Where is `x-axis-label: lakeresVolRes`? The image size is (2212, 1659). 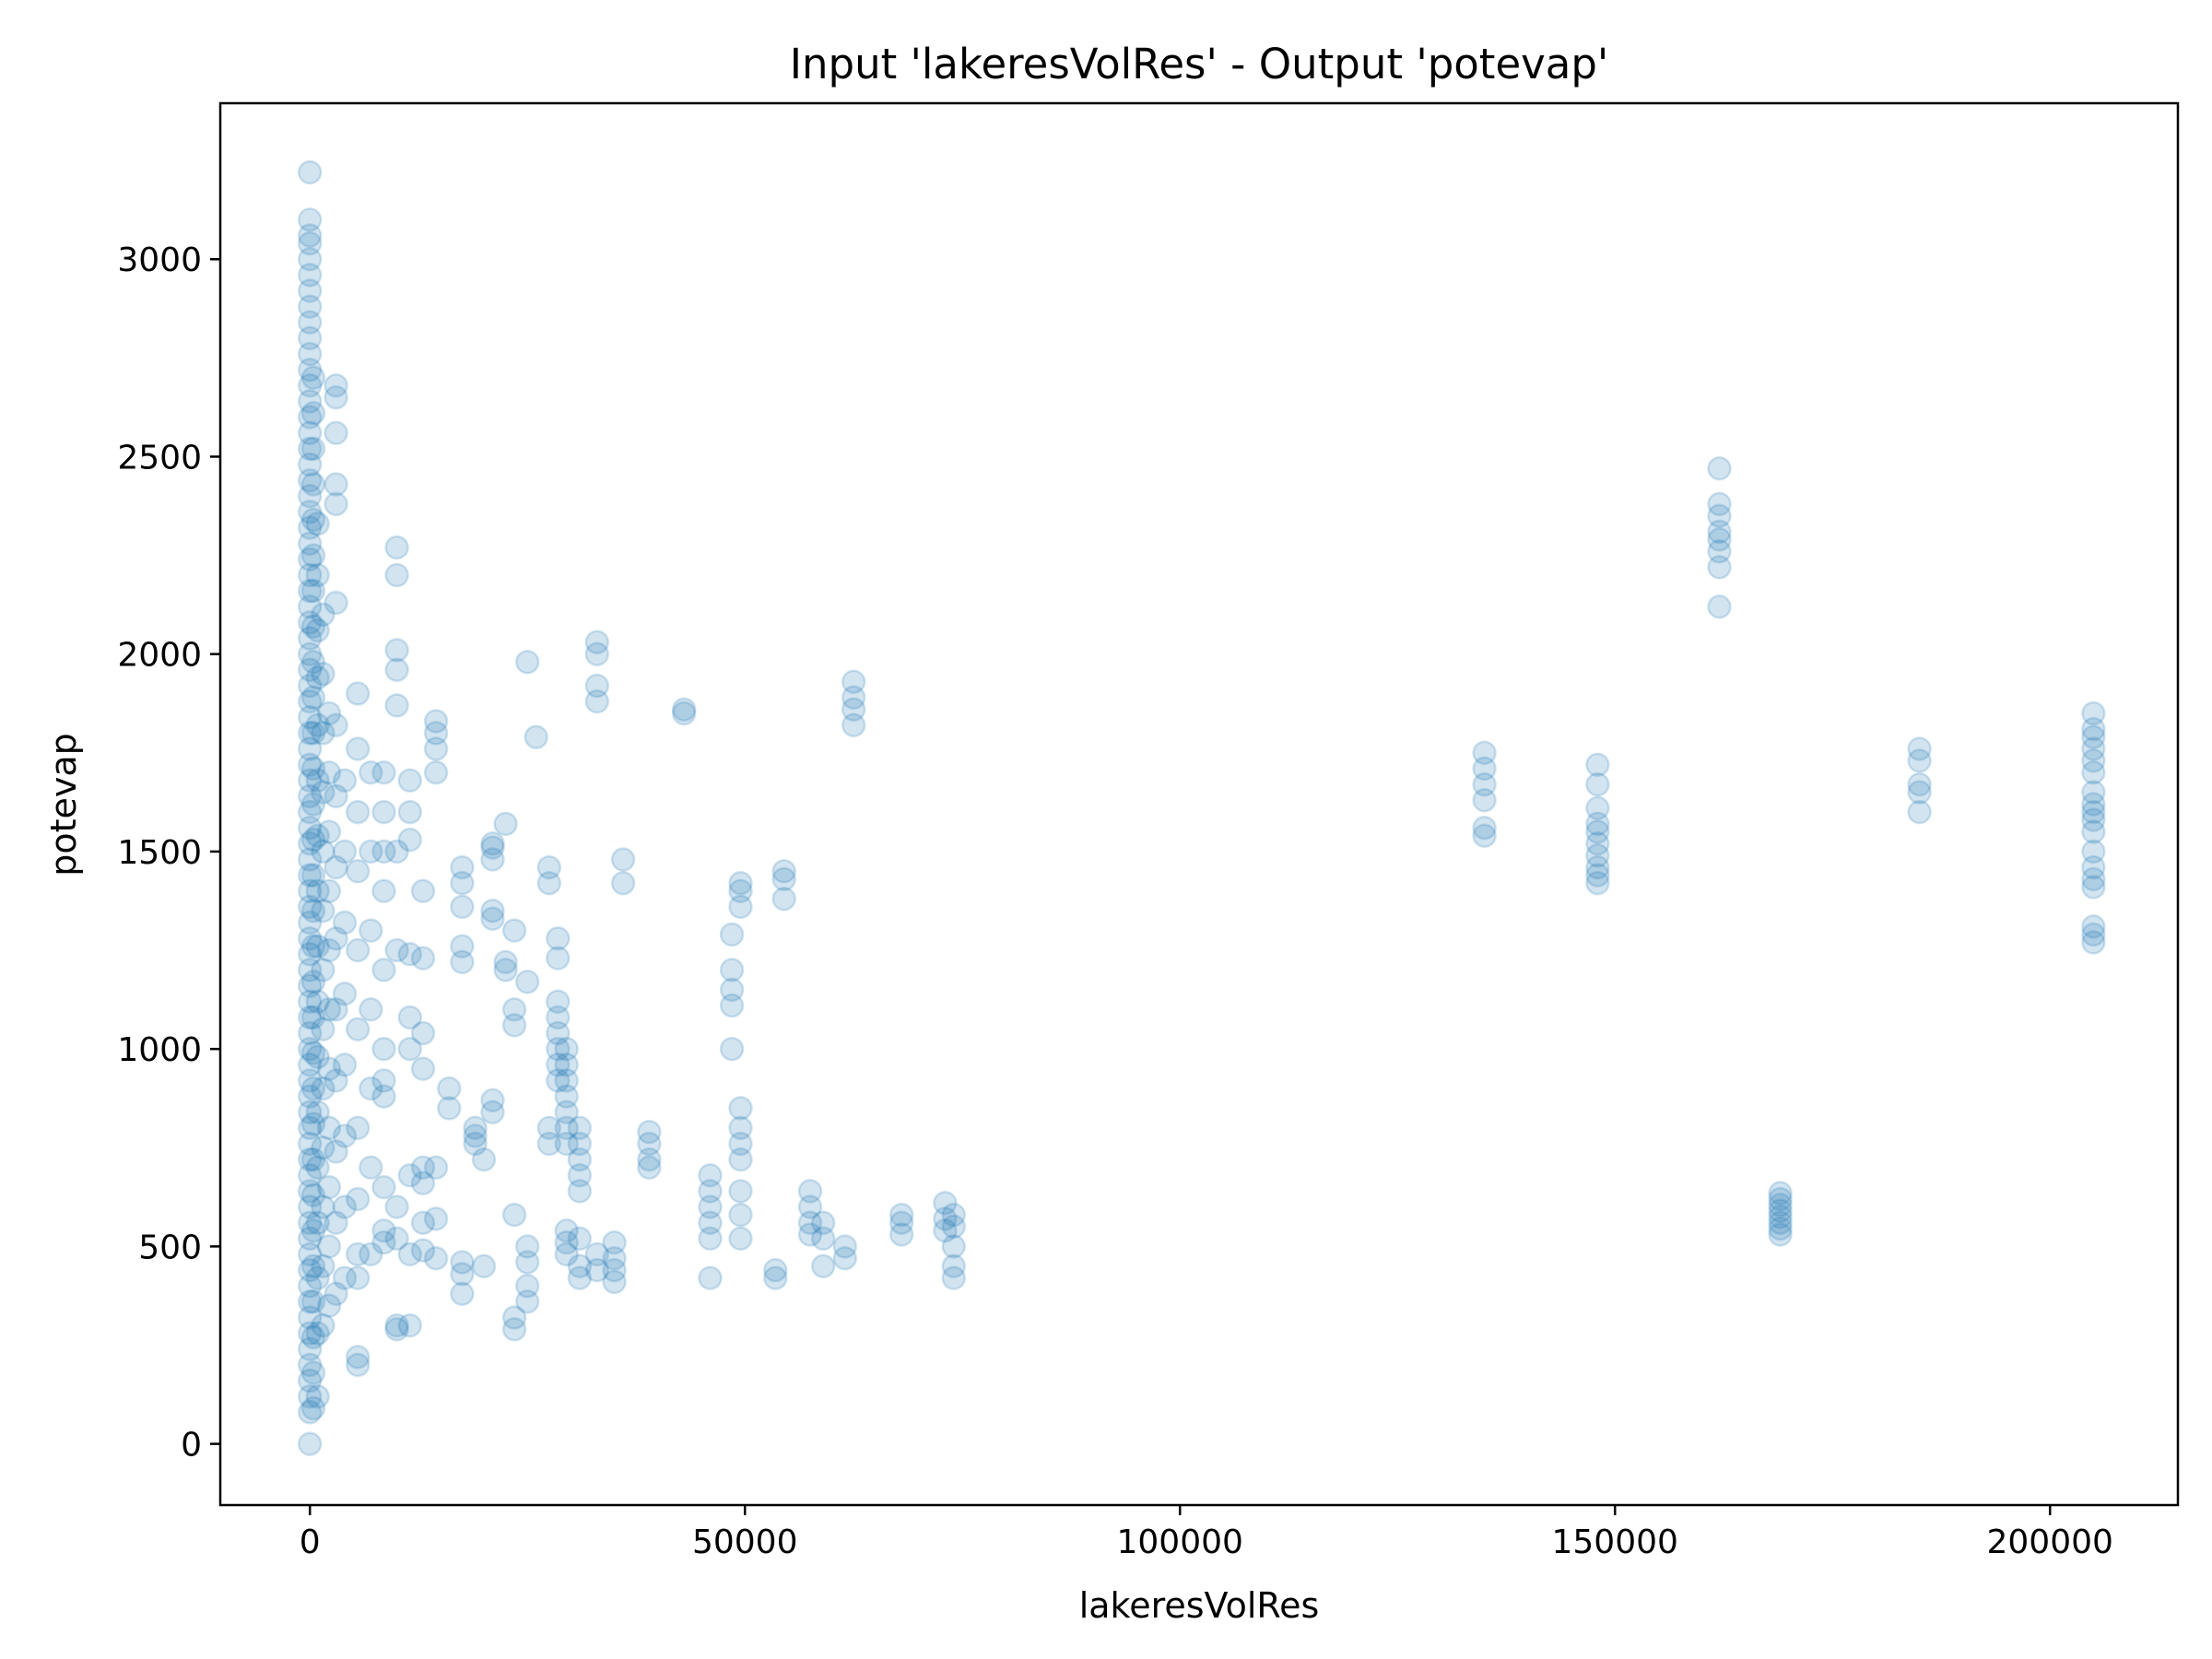
x-axis-label: lakeresVolRes is located at coordinates (1199, 1605).